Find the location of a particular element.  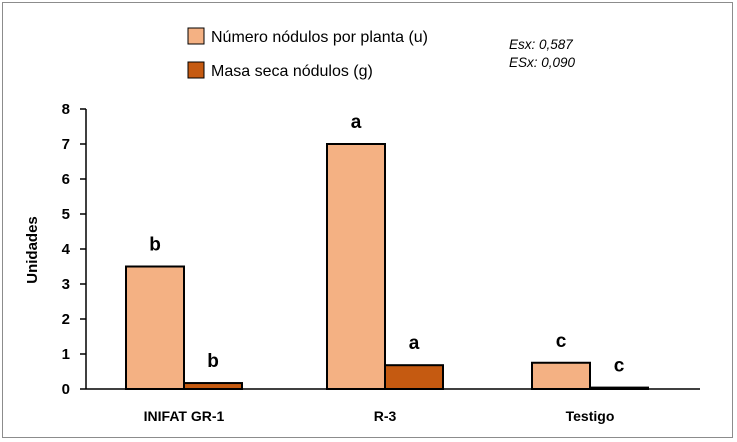

legend-label-series-1: Número nódulos por planta (u) is located at coordinates (319, 37).